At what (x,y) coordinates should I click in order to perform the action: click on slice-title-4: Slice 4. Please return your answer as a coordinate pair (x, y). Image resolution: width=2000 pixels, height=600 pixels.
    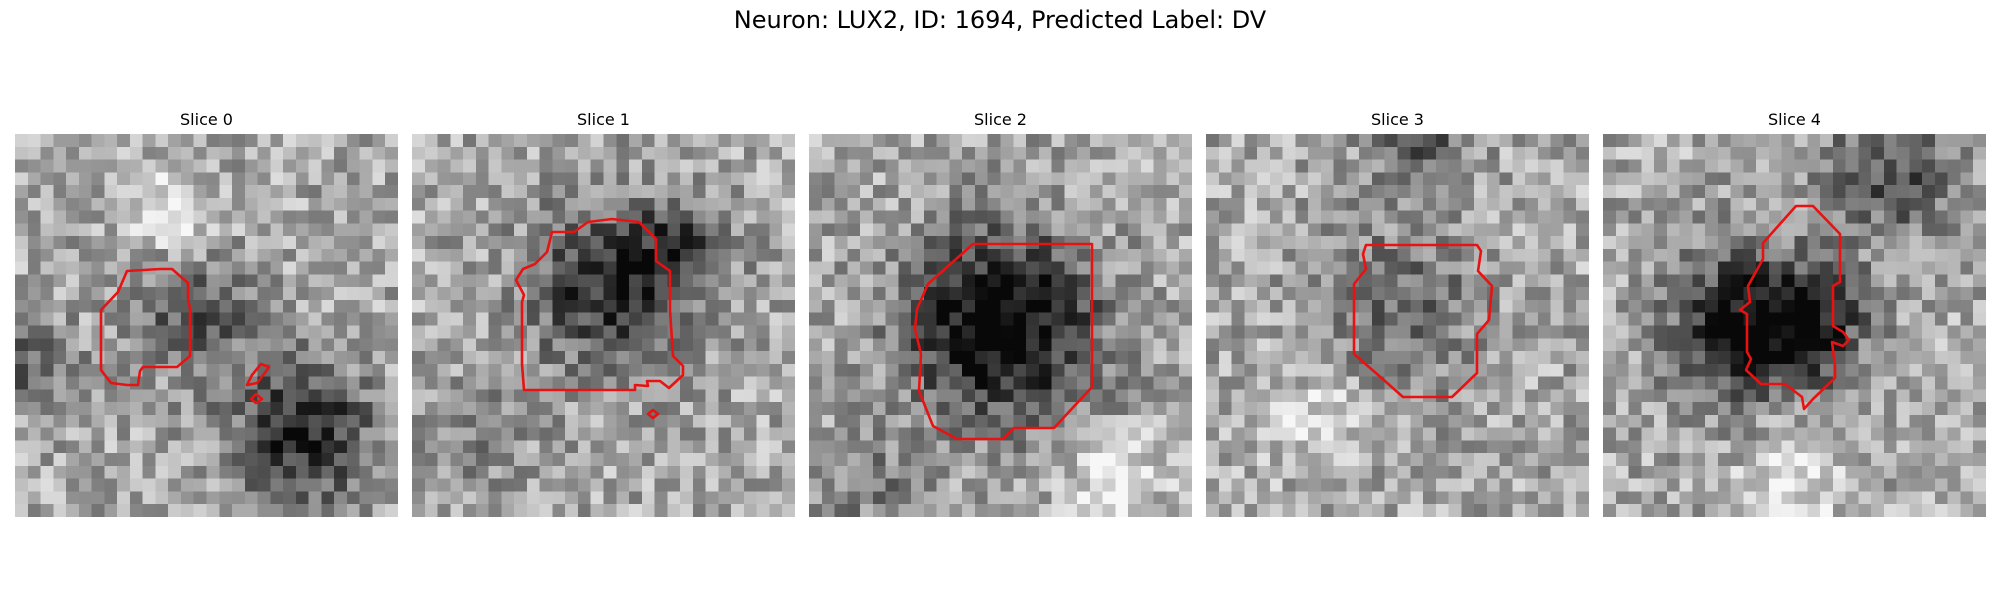
    Looking at the image, I should click on (1794, 119).